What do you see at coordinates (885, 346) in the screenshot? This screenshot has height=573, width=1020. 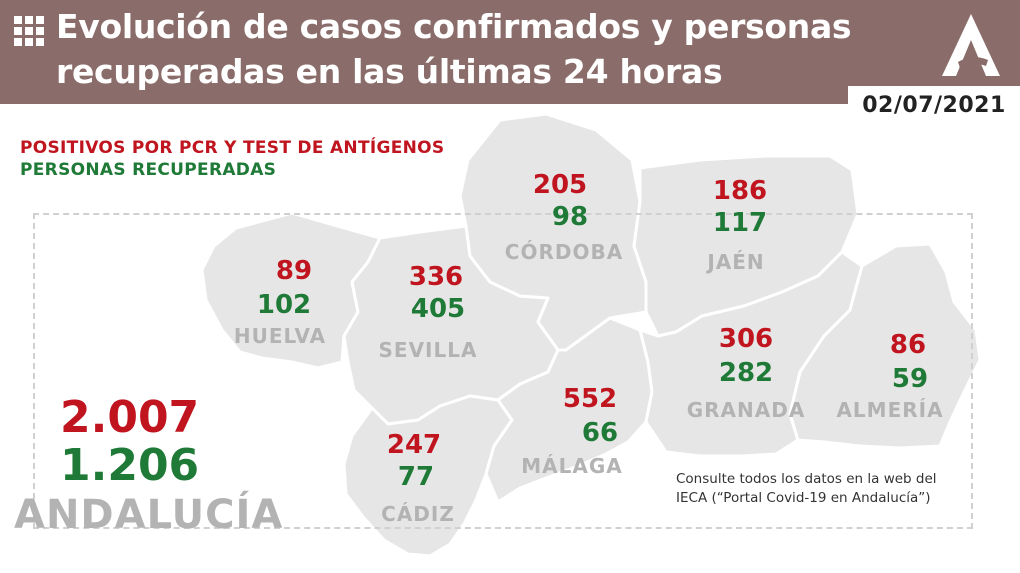 I see `map-province-almeria` at bounding box center [885, 346].